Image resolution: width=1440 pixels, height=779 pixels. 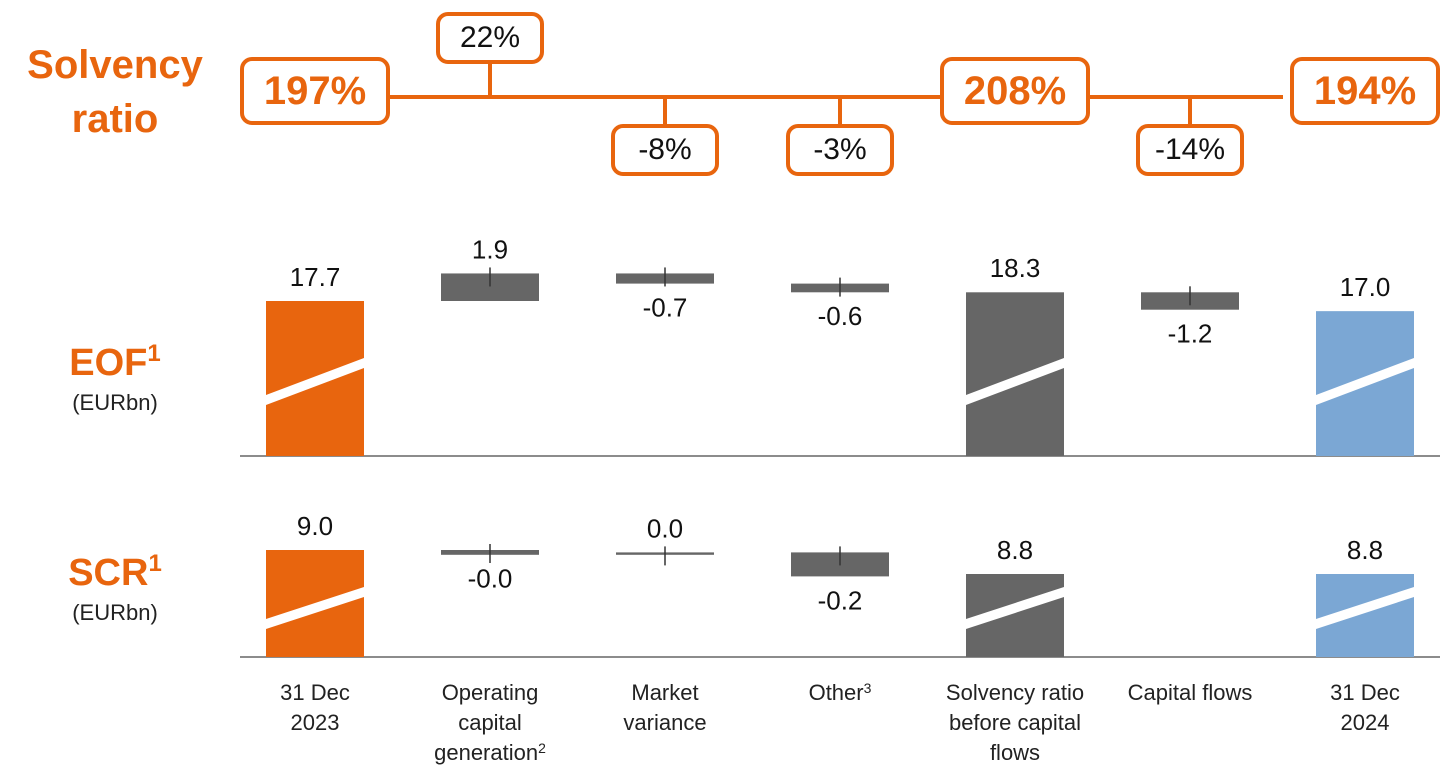 What do you see at coordinates (315, 91) in the screenshot?
I see `ratio-box: 197%` at bounding box center [315, 91].